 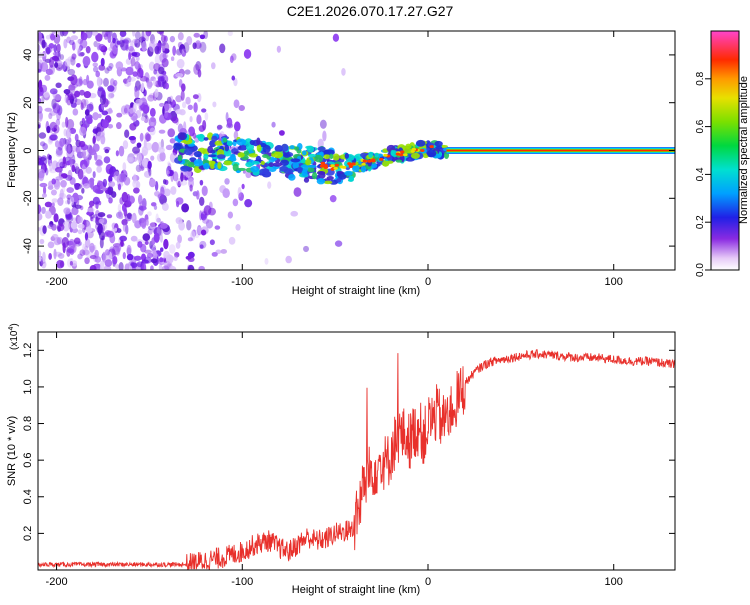 I want to click on spectrogram-x-tick-label: 100, so click(x=614, y=282).